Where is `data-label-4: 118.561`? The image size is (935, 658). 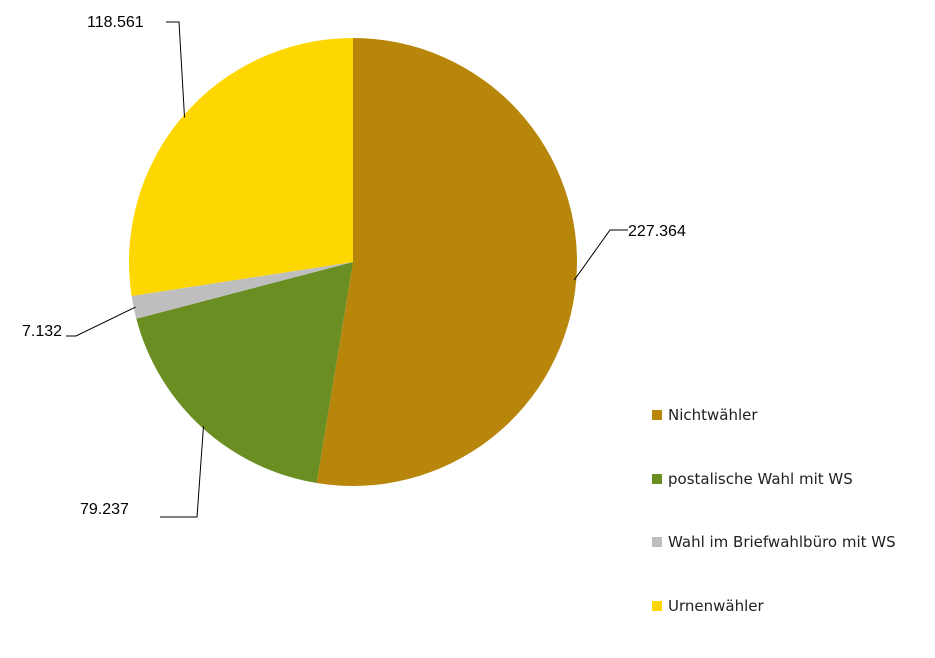 data-label-4: 118.561 is located at coordinates (115, 22).